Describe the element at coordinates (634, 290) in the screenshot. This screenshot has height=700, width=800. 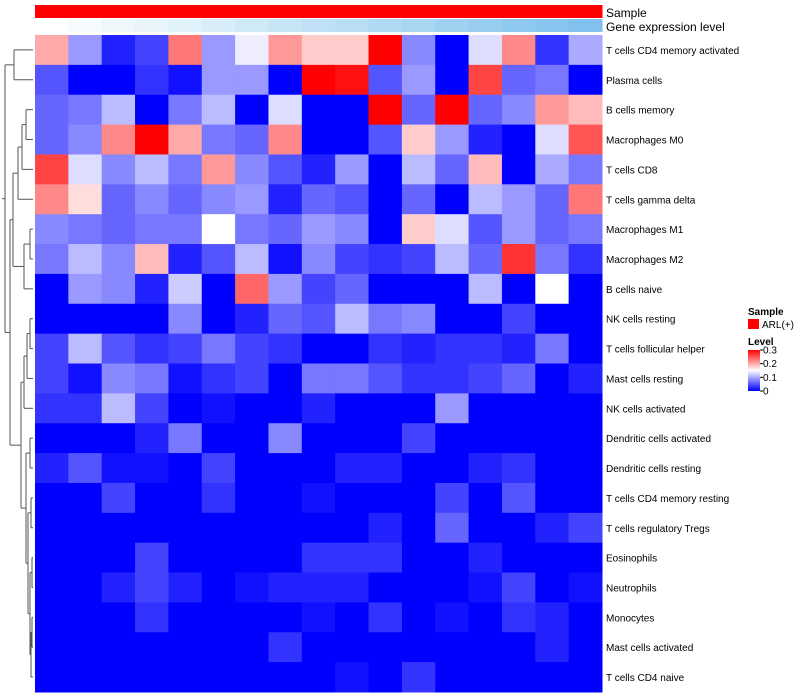
I see `row-label: B cells naive` at that location.